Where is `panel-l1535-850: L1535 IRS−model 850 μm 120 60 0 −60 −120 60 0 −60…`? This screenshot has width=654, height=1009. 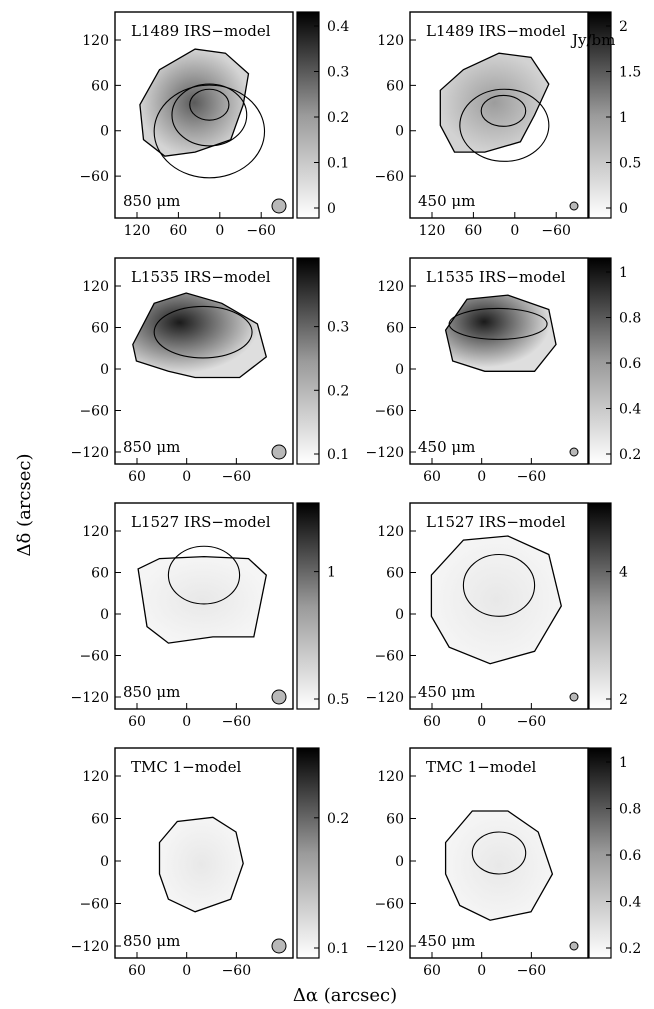 panel-l1535-850: L1535 IRS−model 850 μm 120 60 0 −60 −120 60 0 −60… is located at coordinates (210, 371).